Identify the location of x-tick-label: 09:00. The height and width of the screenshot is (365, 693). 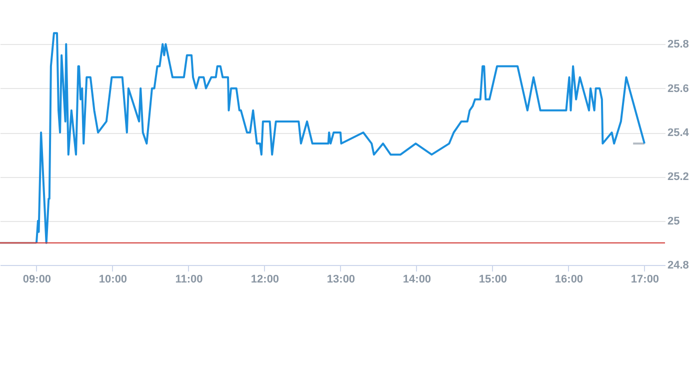
(37, 280).